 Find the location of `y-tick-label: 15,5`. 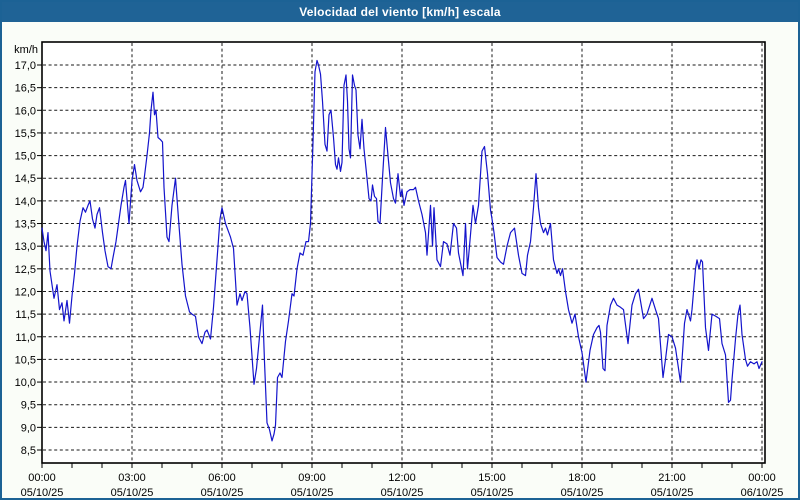

y-tick-label: 15,5 is located at coordinates (25, 134).